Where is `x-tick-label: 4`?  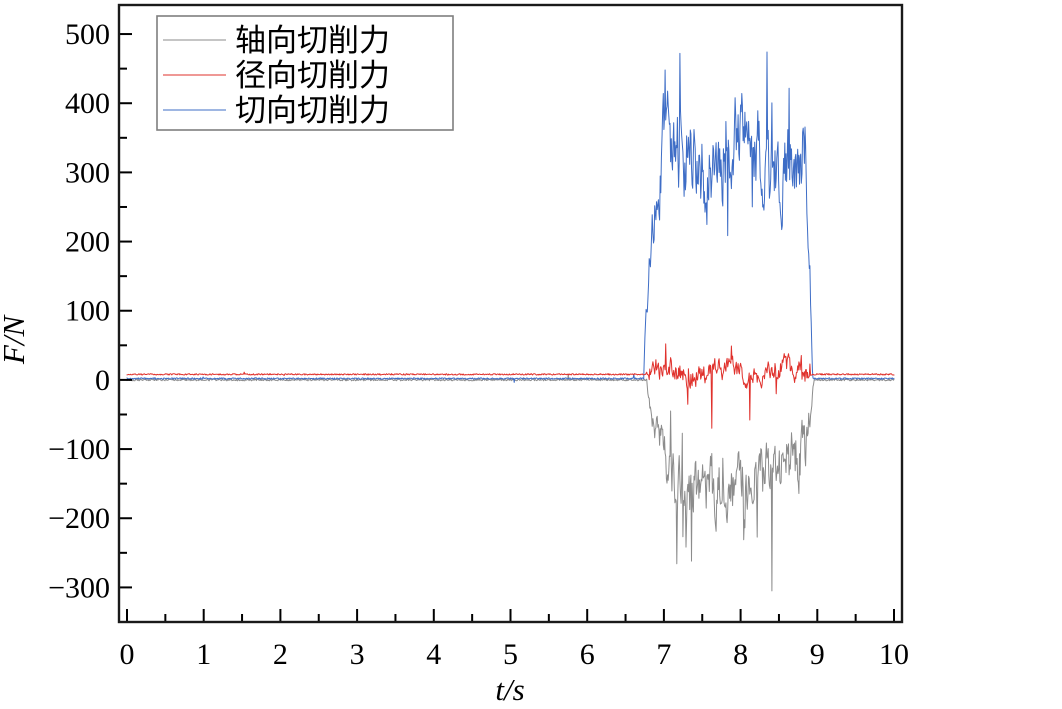 x-tick-label: 4 is located at coordinates (433, 654).